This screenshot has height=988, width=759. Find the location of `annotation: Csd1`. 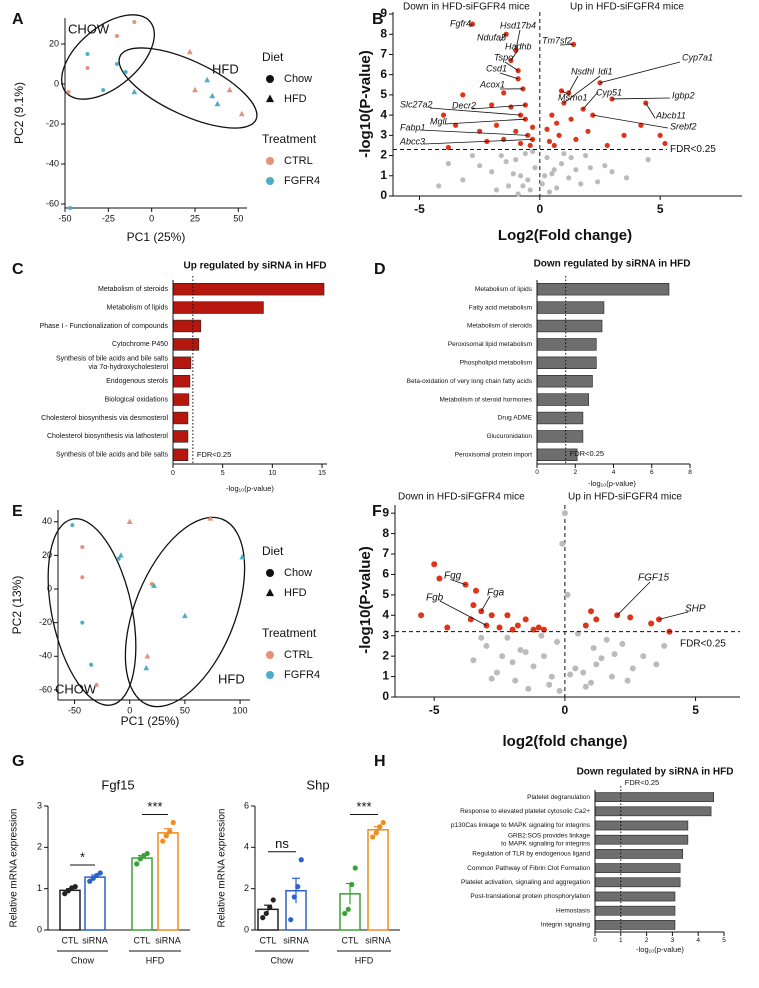

annotation: Csd1 is located at coordinates (496, 68).